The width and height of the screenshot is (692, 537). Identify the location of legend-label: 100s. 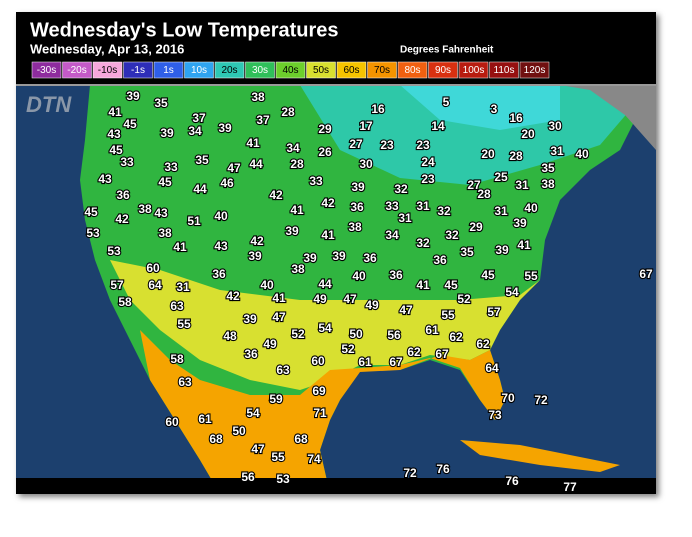
(474, 70).